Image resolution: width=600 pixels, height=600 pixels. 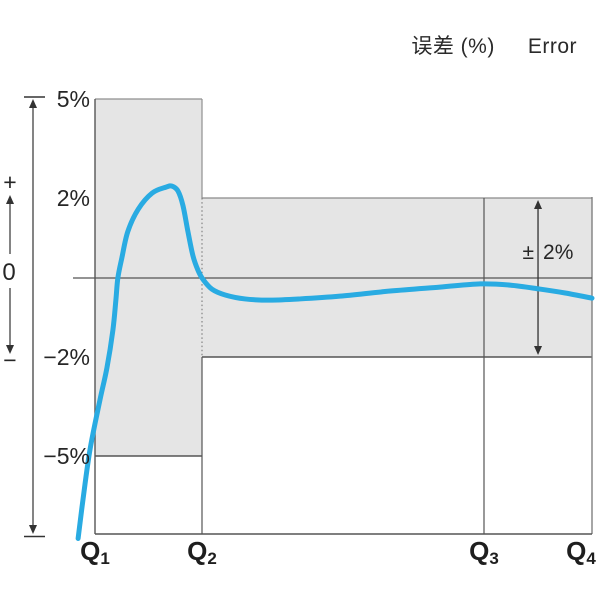 I want to click on pm2-arrowhead-down, so click(x=538, y=350).